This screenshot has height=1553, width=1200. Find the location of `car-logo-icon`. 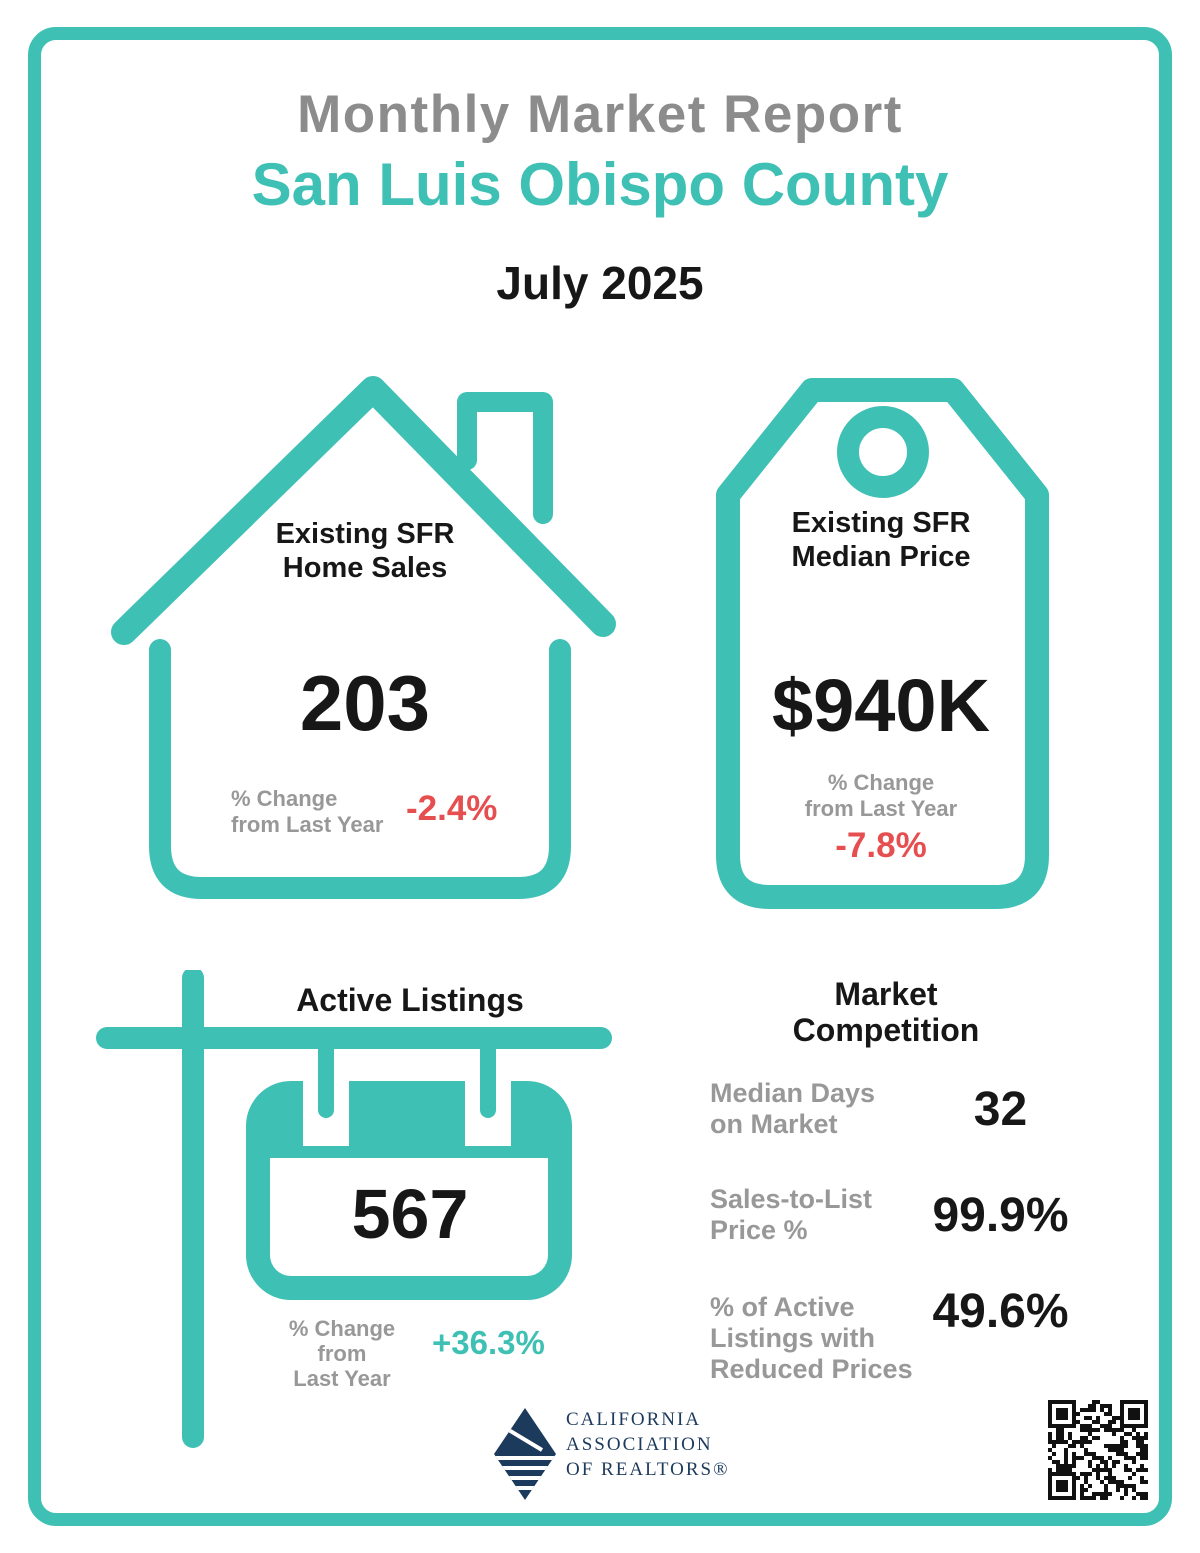

car-logo-icon is located at coordinates (525, 1454).